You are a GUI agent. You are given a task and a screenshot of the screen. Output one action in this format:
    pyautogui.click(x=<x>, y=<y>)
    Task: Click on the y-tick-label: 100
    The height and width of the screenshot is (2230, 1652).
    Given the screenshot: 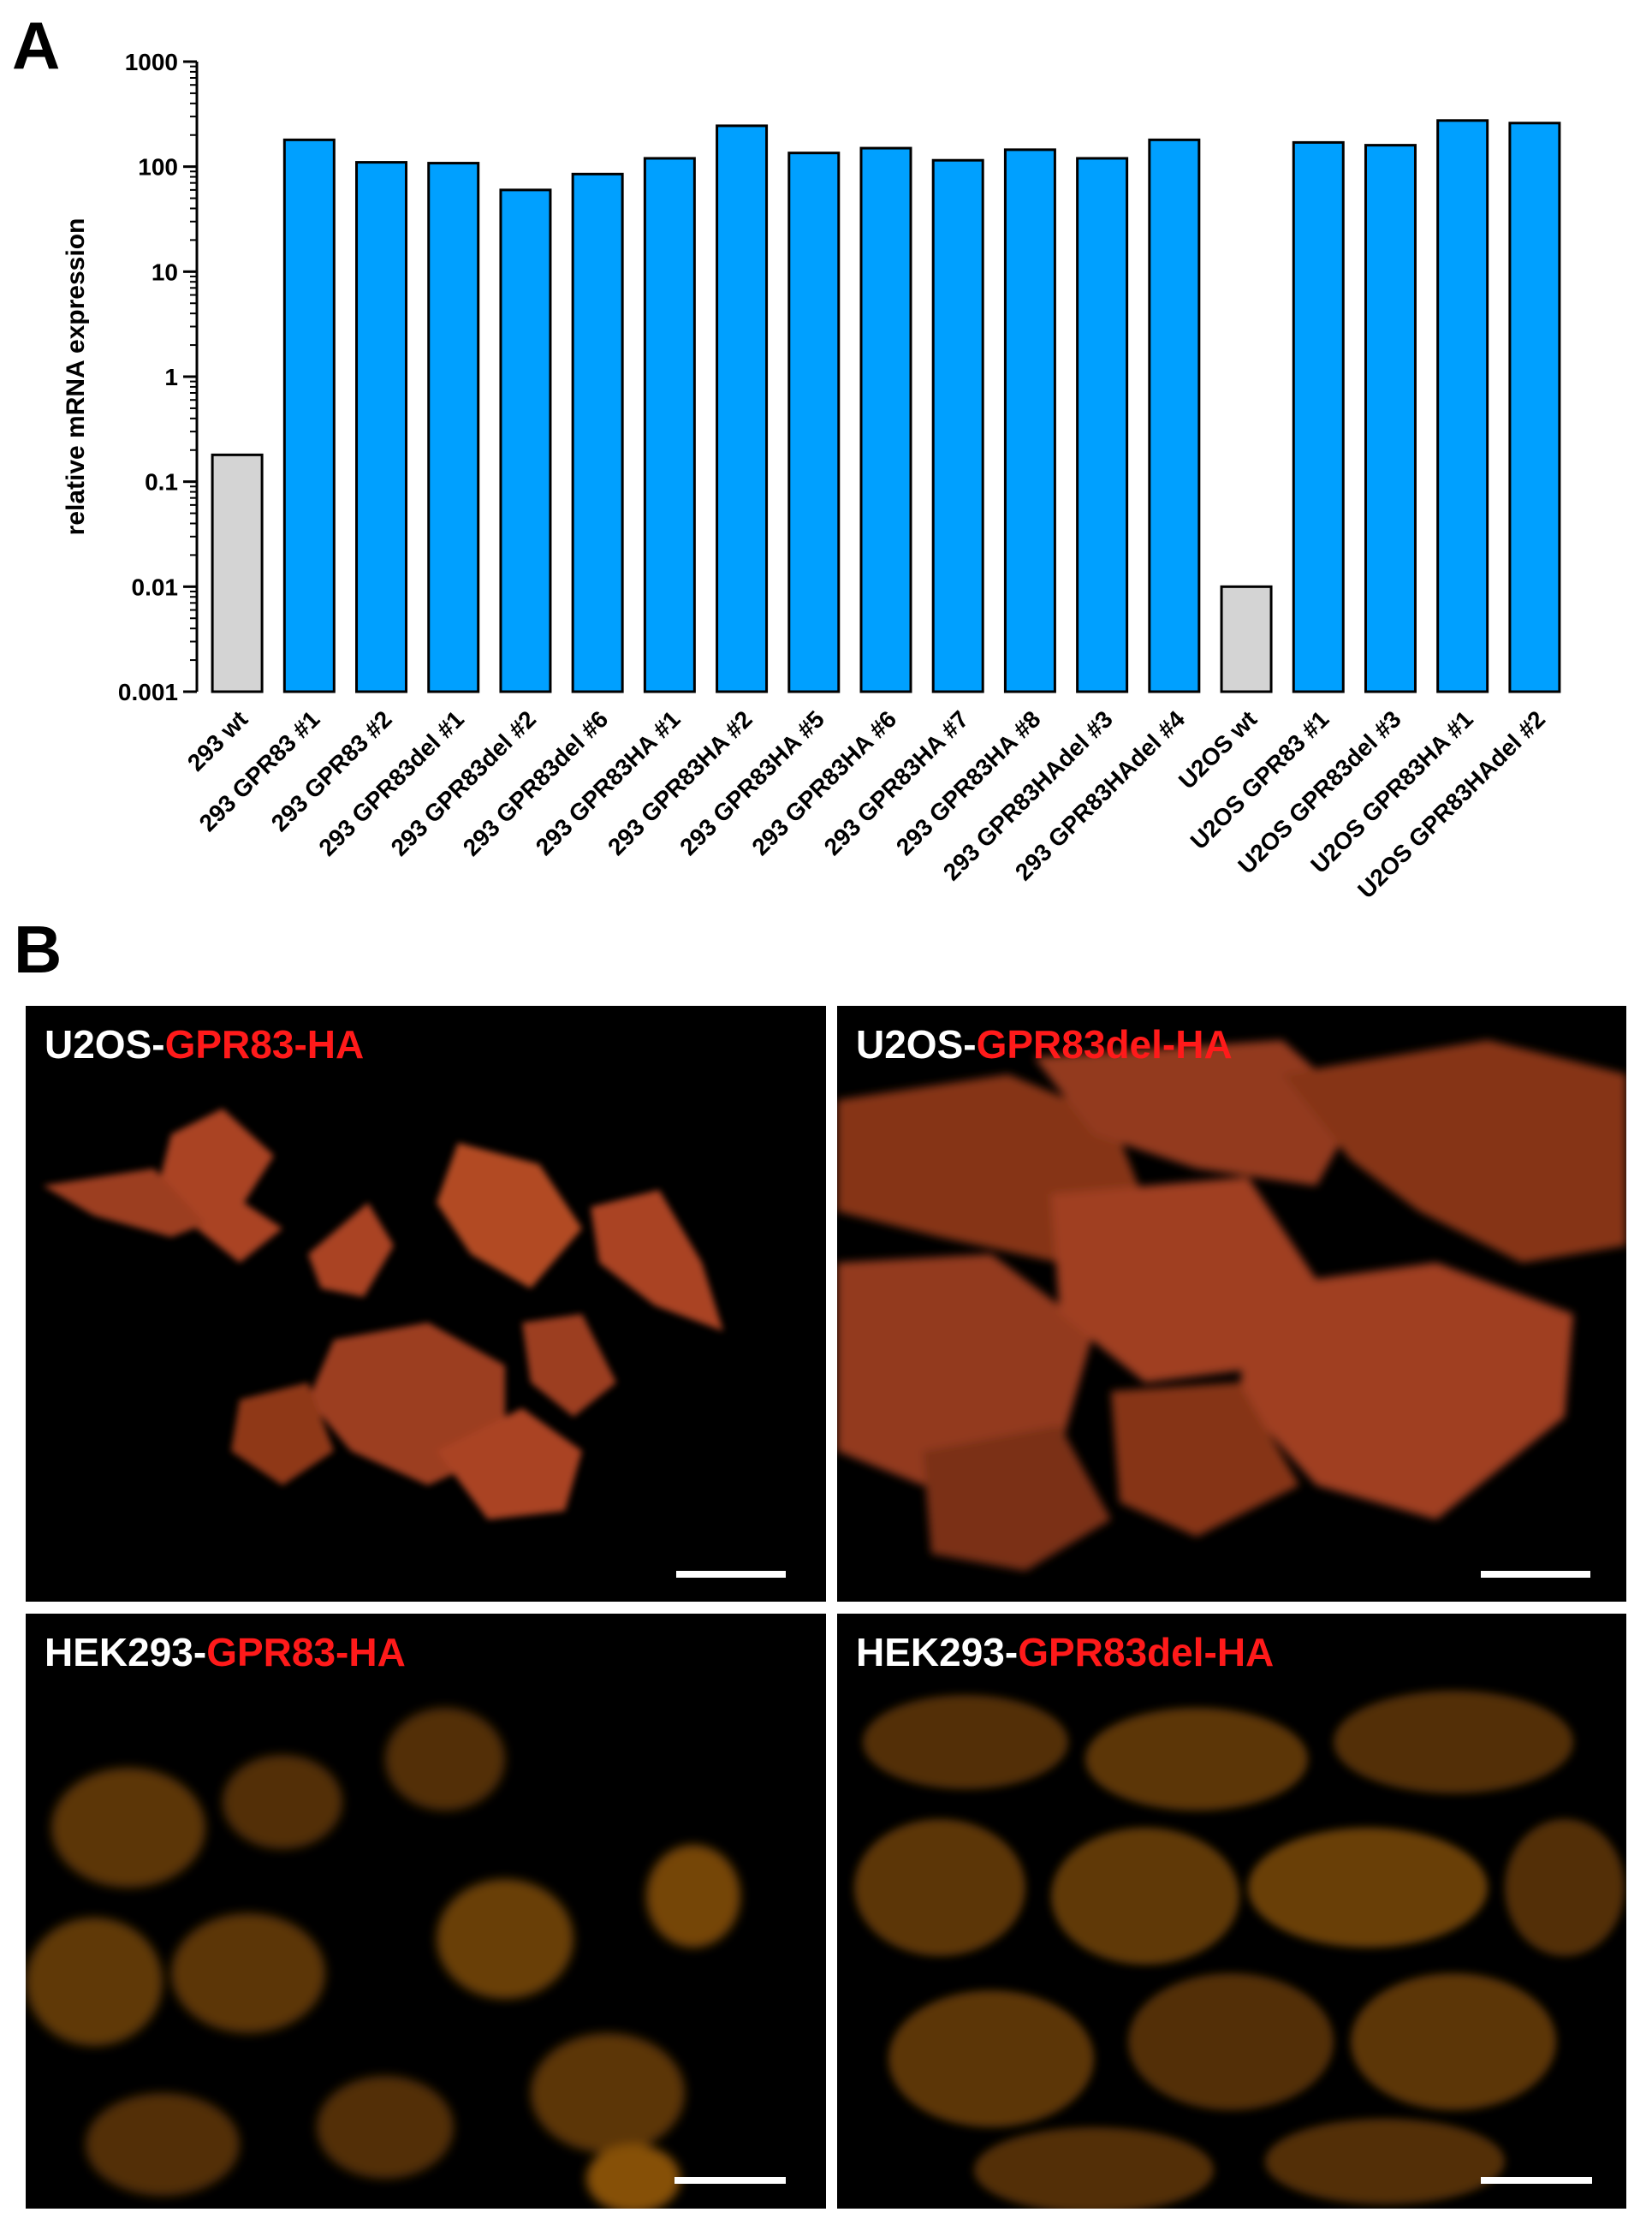 What is the action you would take?
    pyautogui.click(x=158, y=167)
    